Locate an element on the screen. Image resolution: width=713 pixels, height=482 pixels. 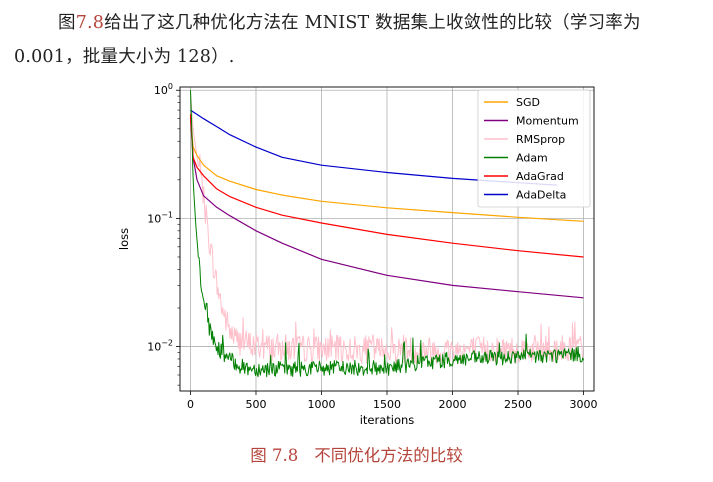
series-line-adadelta is located at coordinates (374, 147).